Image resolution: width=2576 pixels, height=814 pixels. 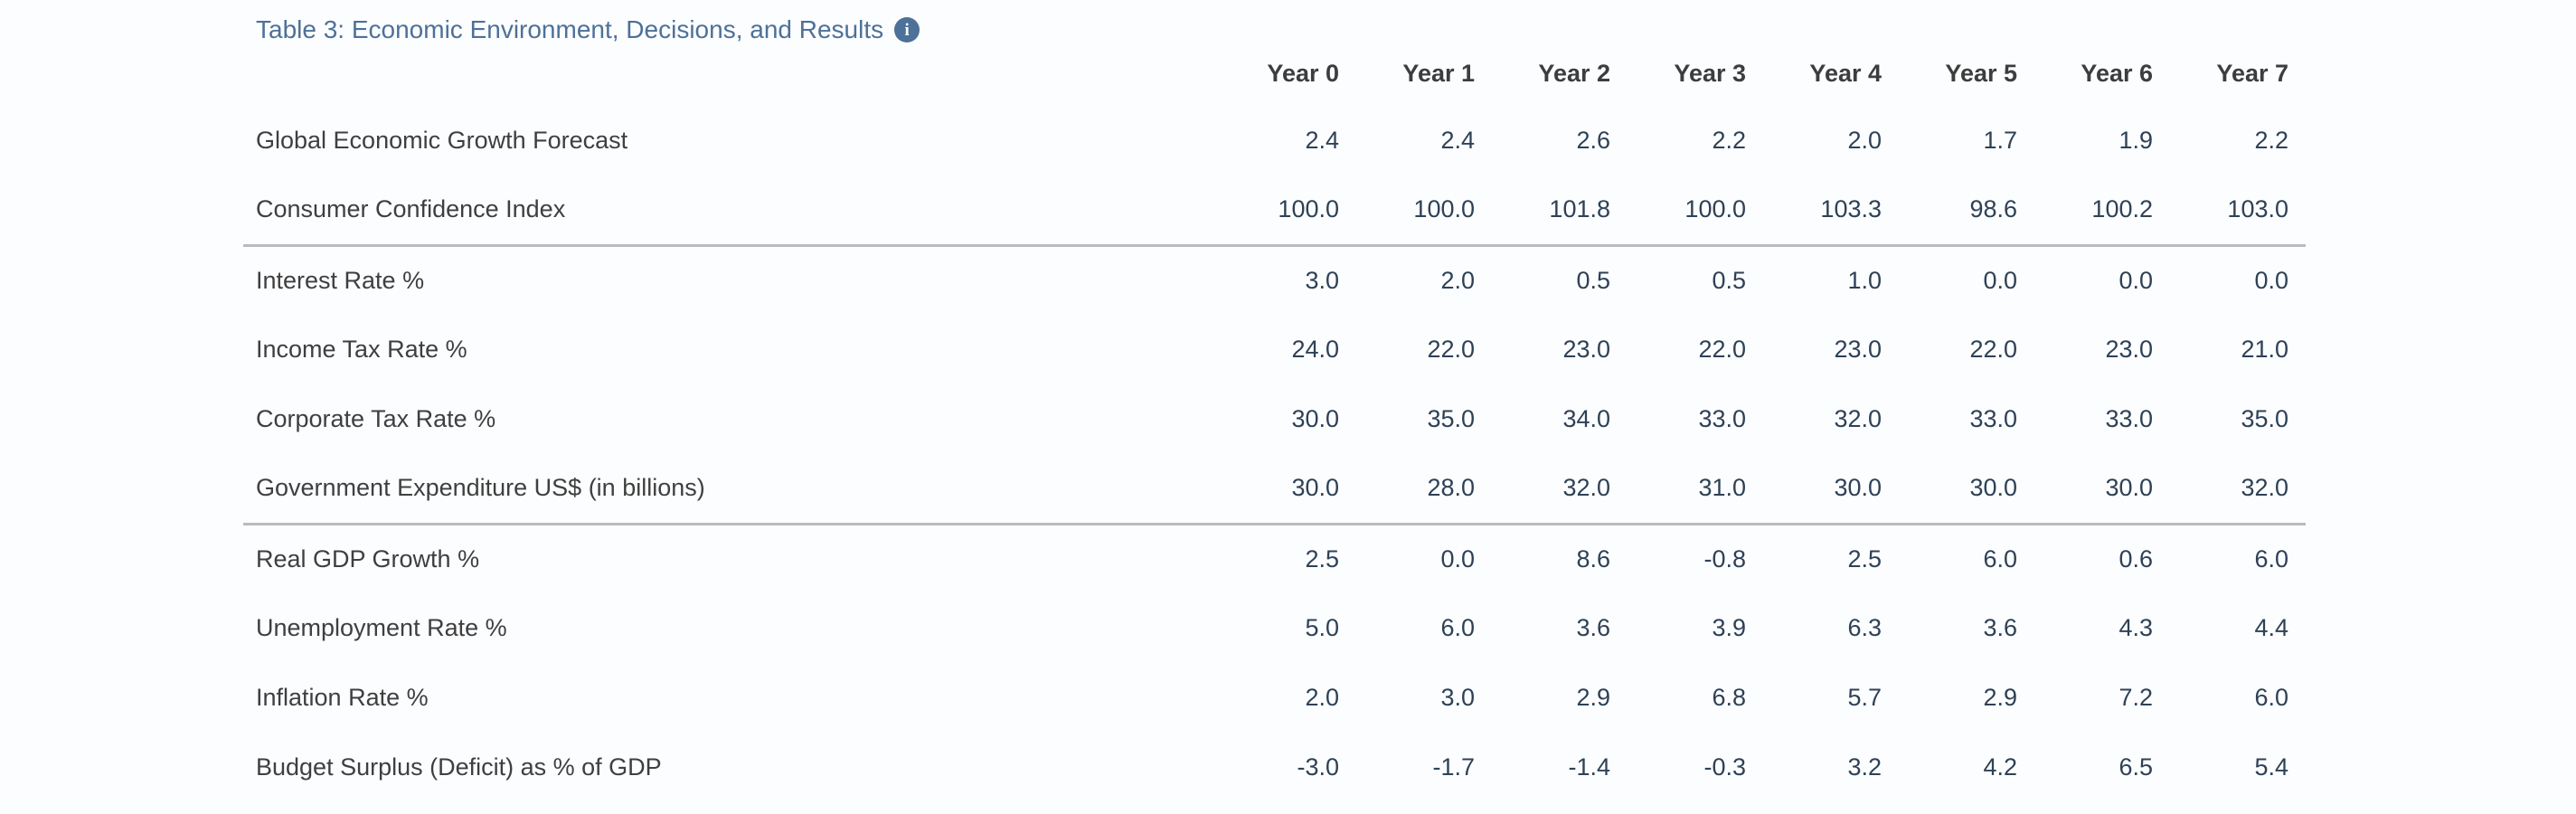 What do you see at coordinates (723, 489) in the screenshot?
I see `row-label: Government Expenditure US$ (in billions)` at bounding box center [723, 489].